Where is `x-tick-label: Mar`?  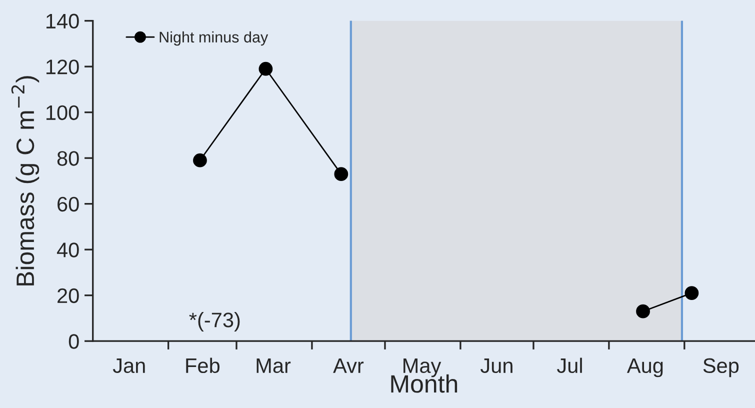
x-tick-label: Mar is located at coordinates (273, 366).